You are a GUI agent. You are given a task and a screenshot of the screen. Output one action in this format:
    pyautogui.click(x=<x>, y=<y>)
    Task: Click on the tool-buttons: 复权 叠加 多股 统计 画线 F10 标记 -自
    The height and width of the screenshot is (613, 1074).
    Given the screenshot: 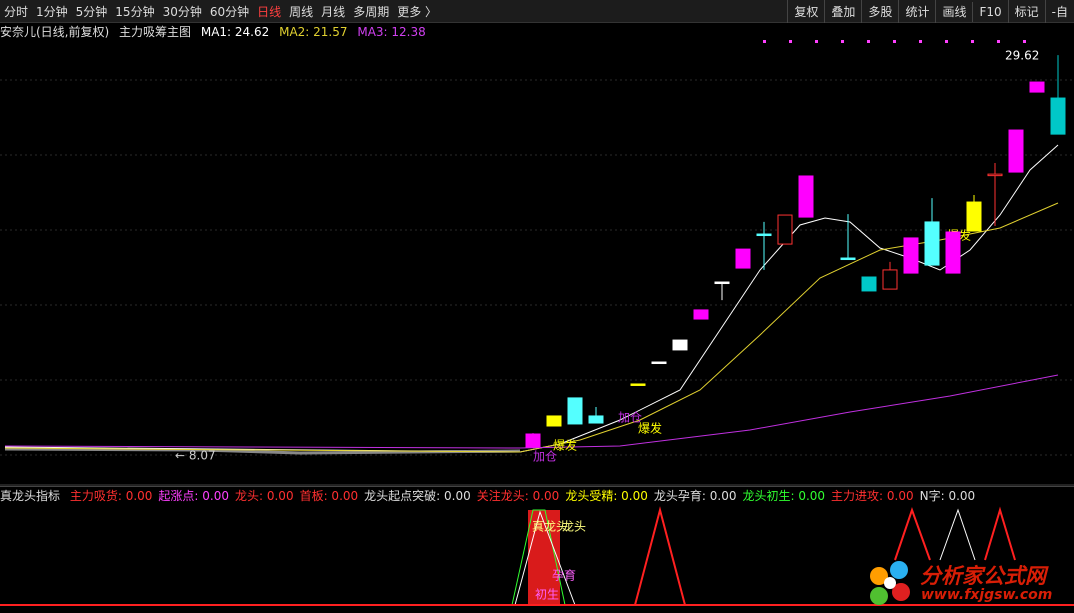 What is the action you would take?
    pyautogui.click(x=930, y=11)
    